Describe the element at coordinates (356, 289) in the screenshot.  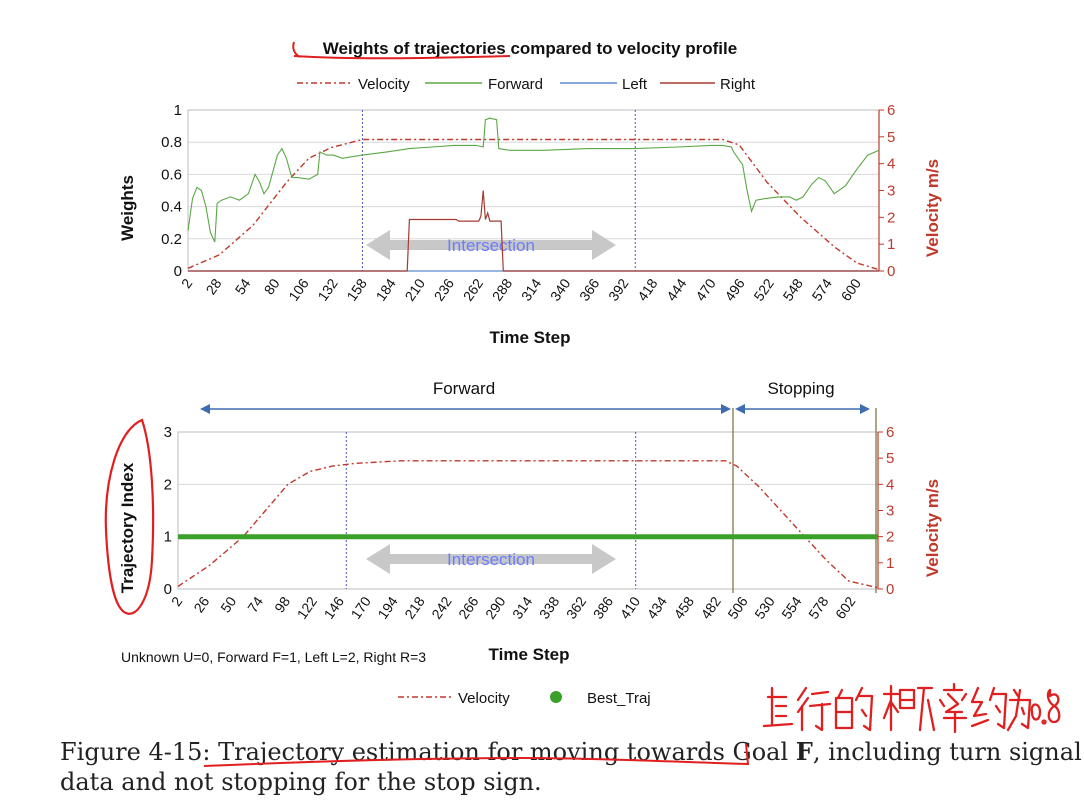
I see `x-tick-label: 158` at that location.